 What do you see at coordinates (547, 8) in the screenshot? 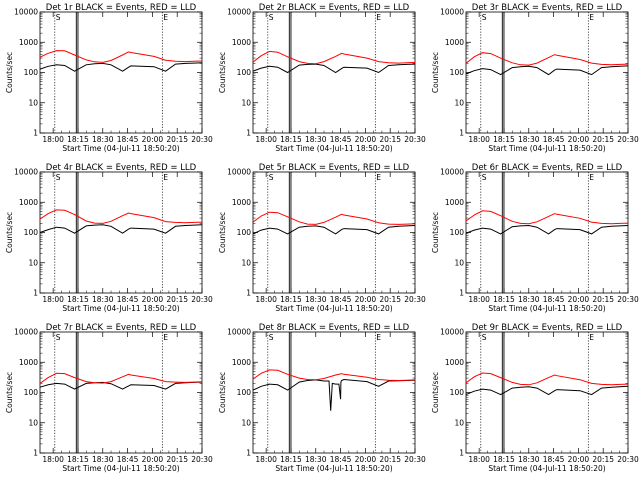
I see `panel-title: Det 3r BLACK = Events, RED = LLD` at bounding box center [547, 8].